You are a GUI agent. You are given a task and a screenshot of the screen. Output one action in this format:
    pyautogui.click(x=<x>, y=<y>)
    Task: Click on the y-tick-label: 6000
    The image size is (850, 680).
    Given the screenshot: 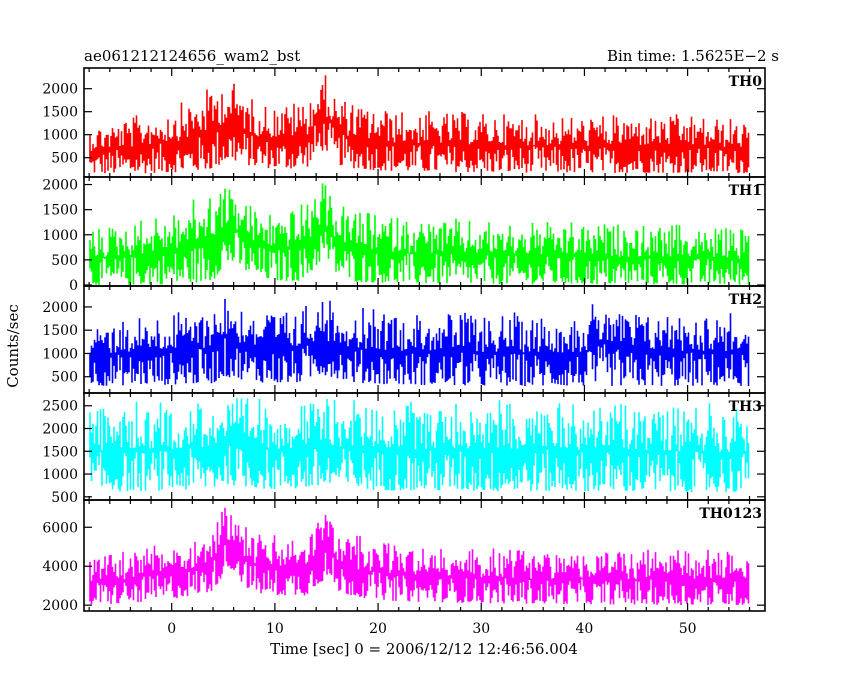 What is the action you would take?
    pyautogui.click(x=60, y=528)
    